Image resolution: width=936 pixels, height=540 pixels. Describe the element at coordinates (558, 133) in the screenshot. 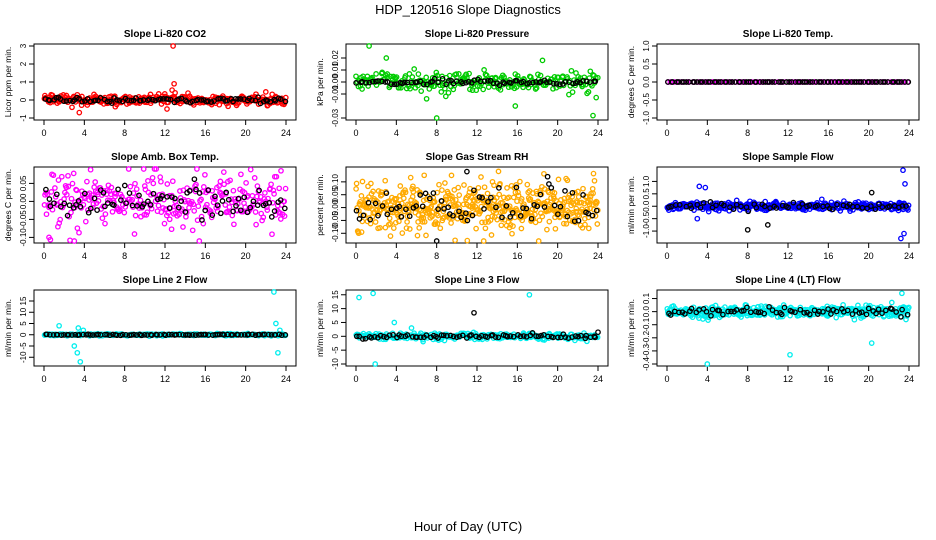

I see `x-tick-label: 20` at that location.